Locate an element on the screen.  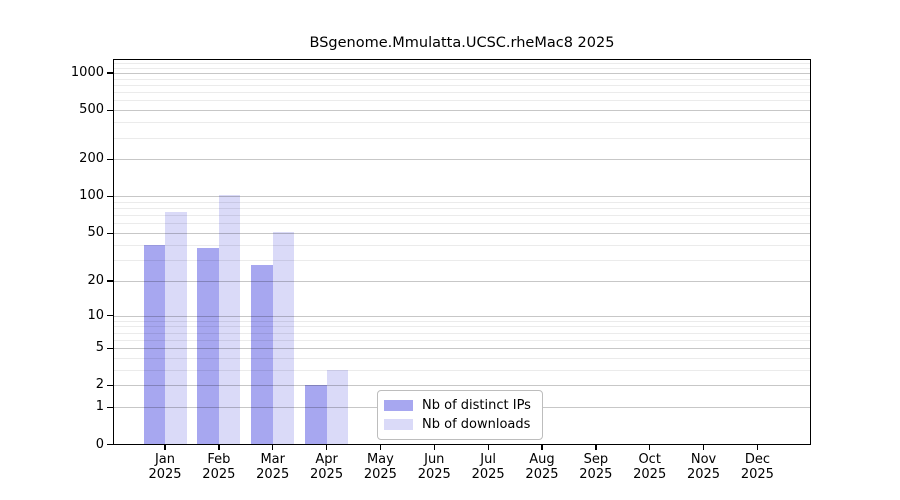
legend-item-downloads: Nb of downloads is located at coordinates (459, 424).